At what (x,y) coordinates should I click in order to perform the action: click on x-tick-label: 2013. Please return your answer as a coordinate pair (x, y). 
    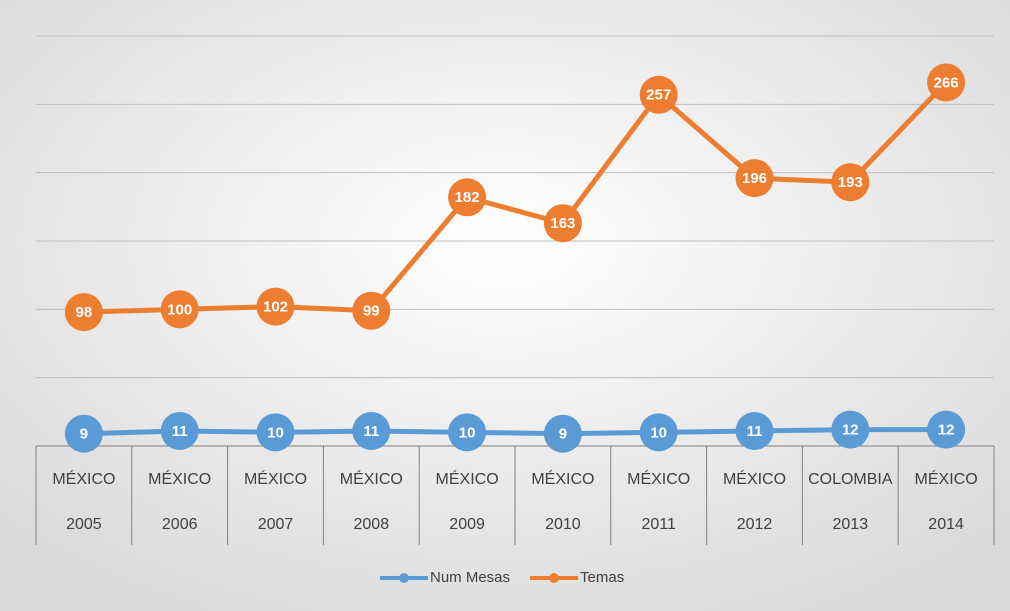
    Looking at the image, I should click on (851, 524).